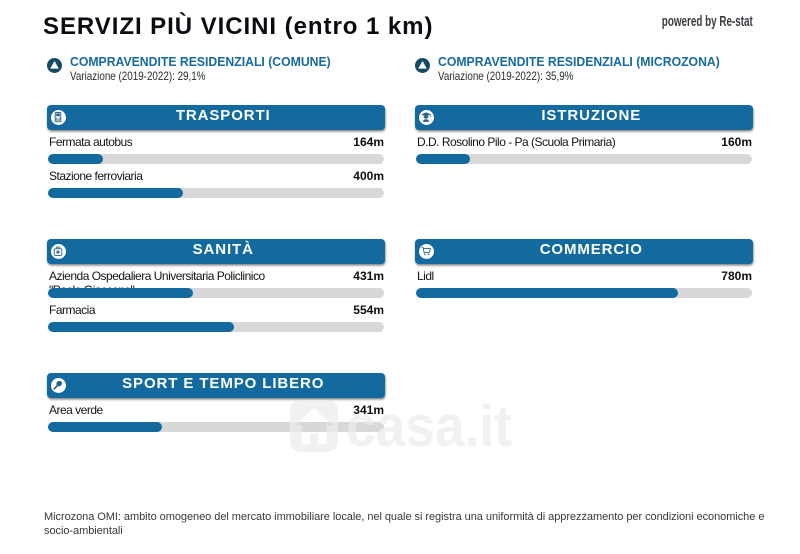 Image resolution: width=800 pixels, height=554 pixels. I want to click on svg-text: casa.it, so click(429, 427).